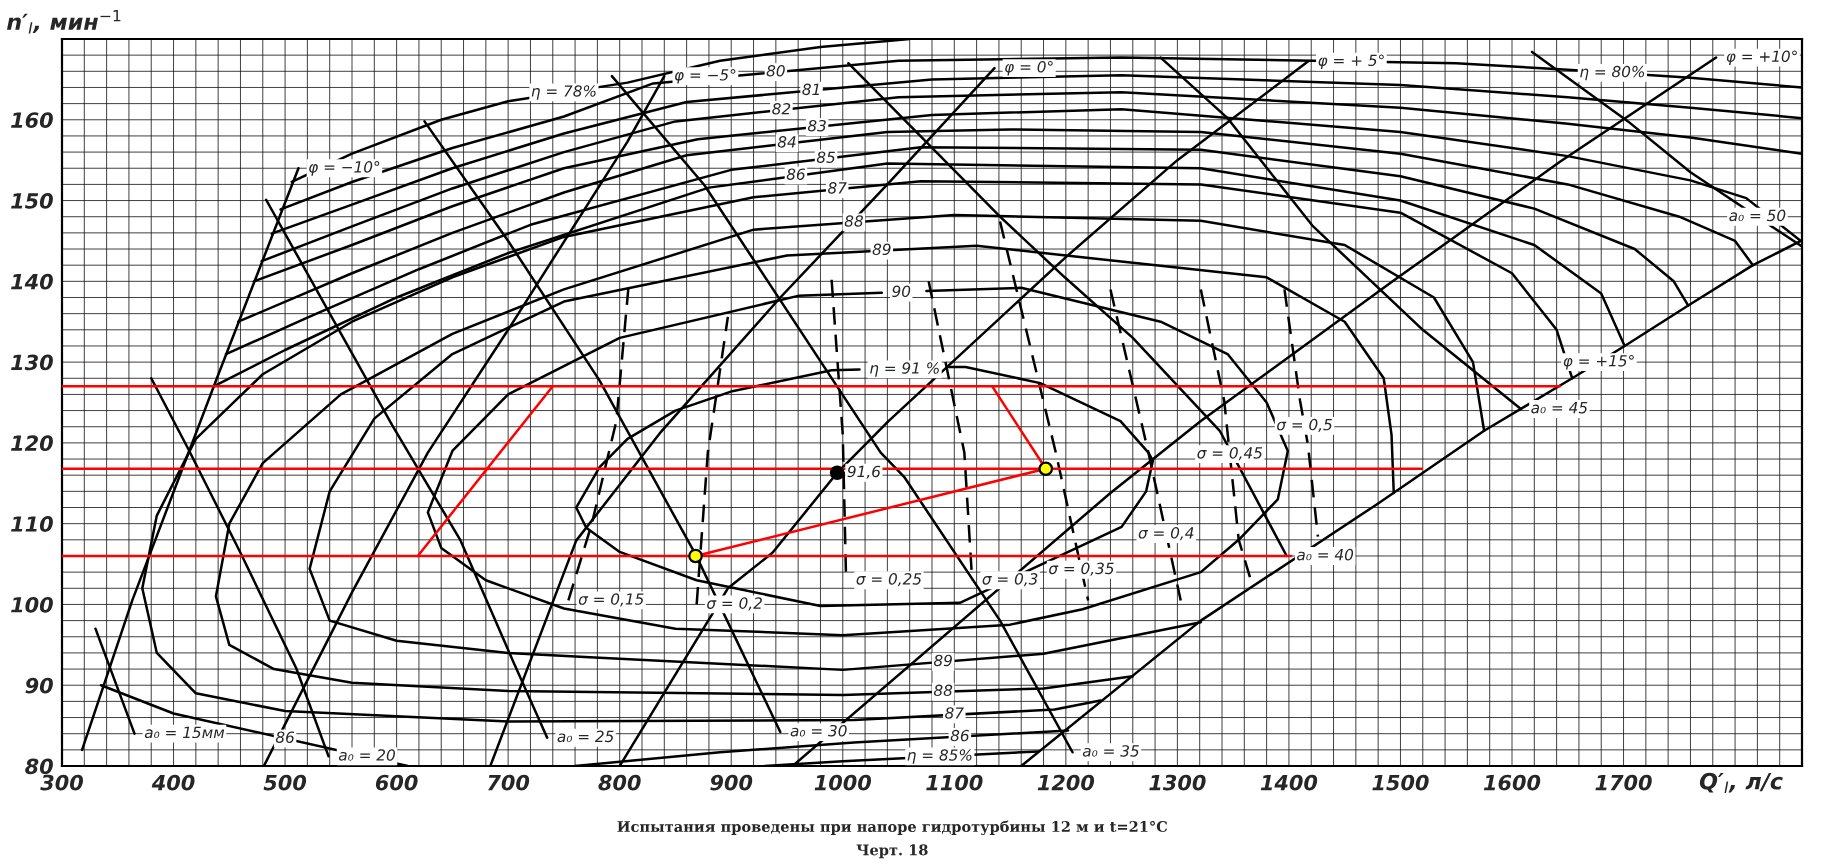 This screenshot has width=1821, height=865. Describe the element at coordinates (864, 472) in the screenshot. I see `annotation: 91,6` at that location.